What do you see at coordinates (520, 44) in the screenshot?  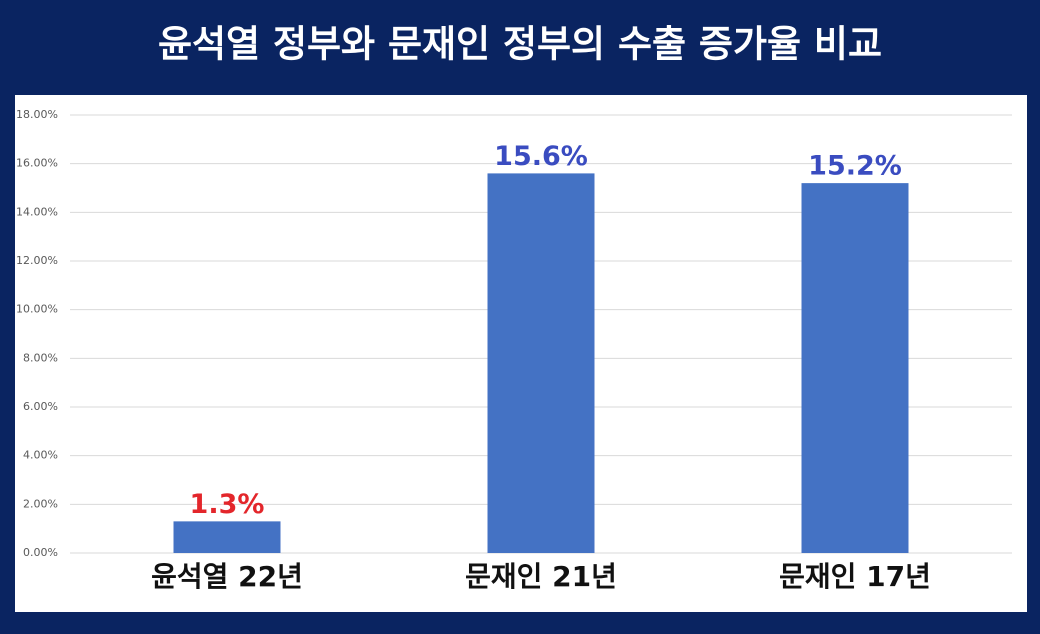 I see `chart-title: 윤석열 정부와 문재인 정부의 수출 증가율 비교` at bounding box center [520, 44].